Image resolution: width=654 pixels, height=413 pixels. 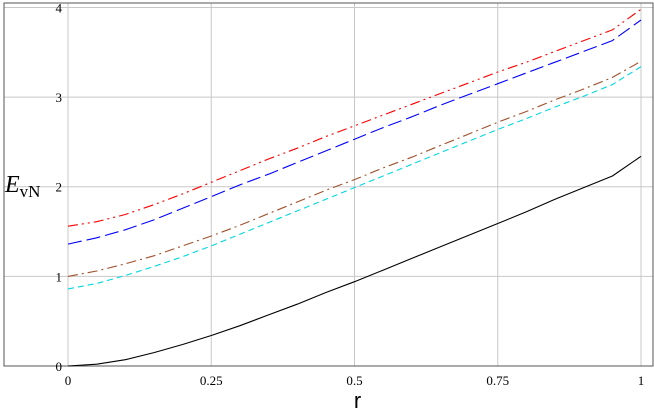 What do you see at coordinates (68, 380) in the screenshot?
I see `x-tick-label: 0` at bounding box center [68, 380].